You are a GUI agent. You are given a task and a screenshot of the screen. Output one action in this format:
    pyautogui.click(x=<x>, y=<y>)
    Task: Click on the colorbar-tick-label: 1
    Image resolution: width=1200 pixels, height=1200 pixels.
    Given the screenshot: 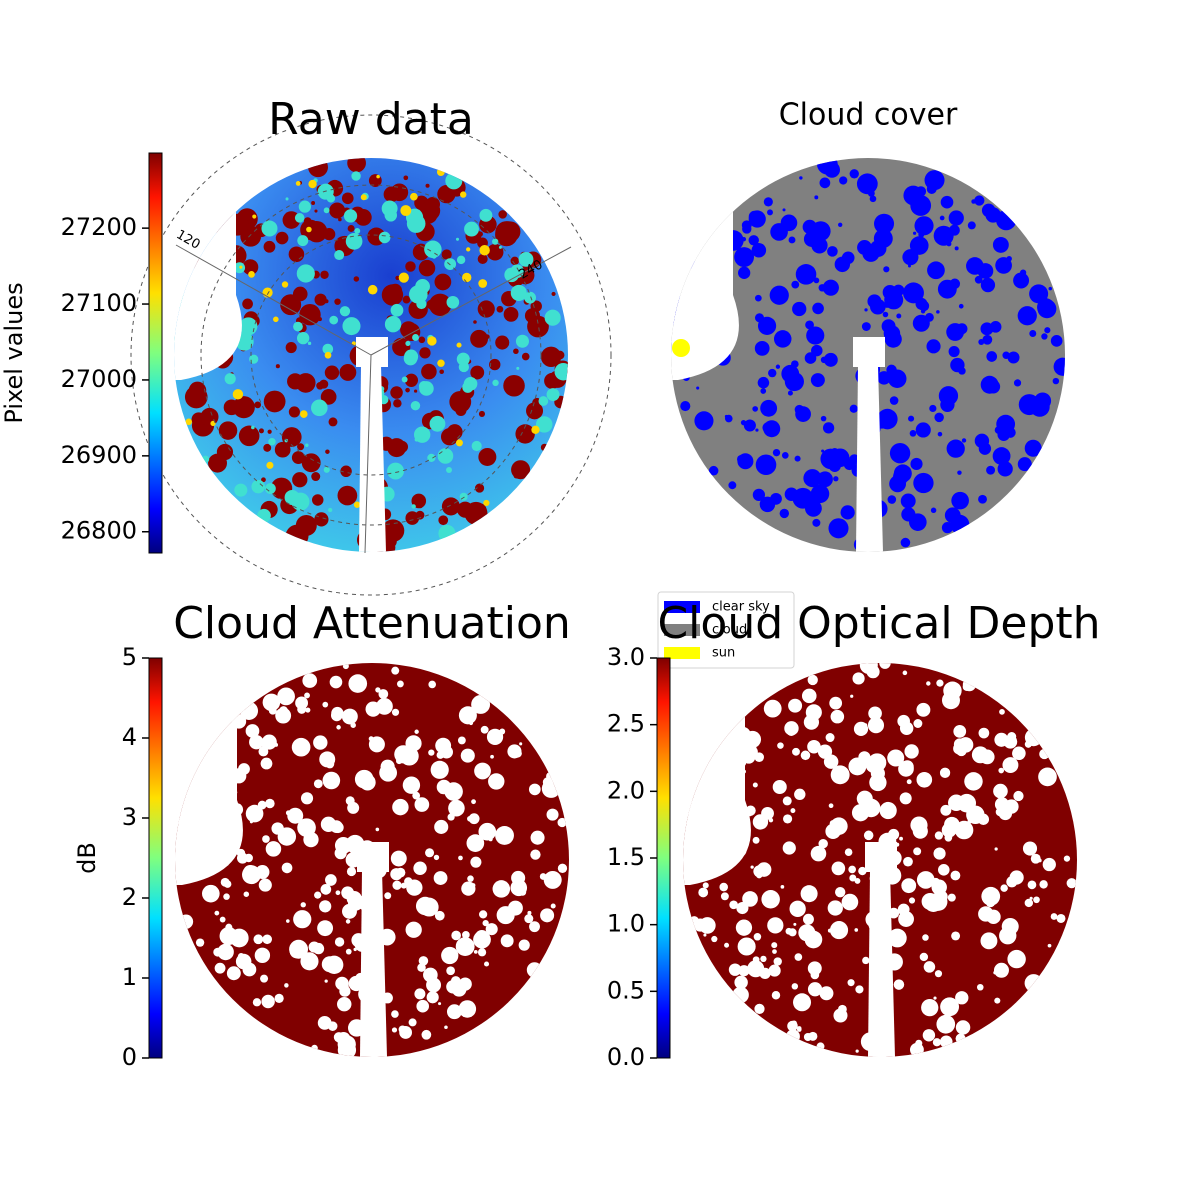 What is the action you would take?
    pyautogui.click(x=129, y=977)
    